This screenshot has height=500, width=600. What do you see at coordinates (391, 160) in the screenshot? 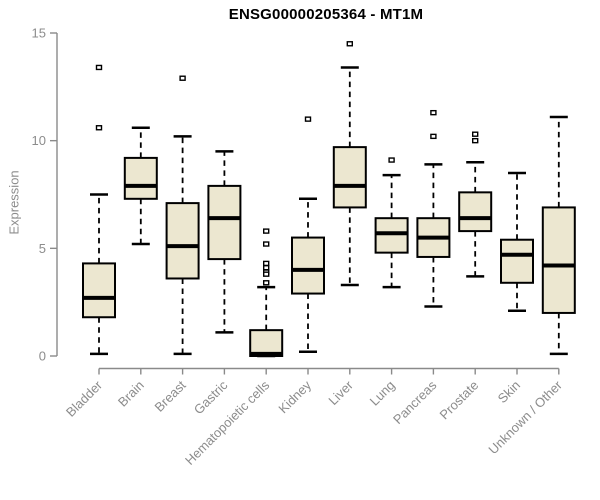
I see `outlier-point-lung` at bounding box center [391, 160].